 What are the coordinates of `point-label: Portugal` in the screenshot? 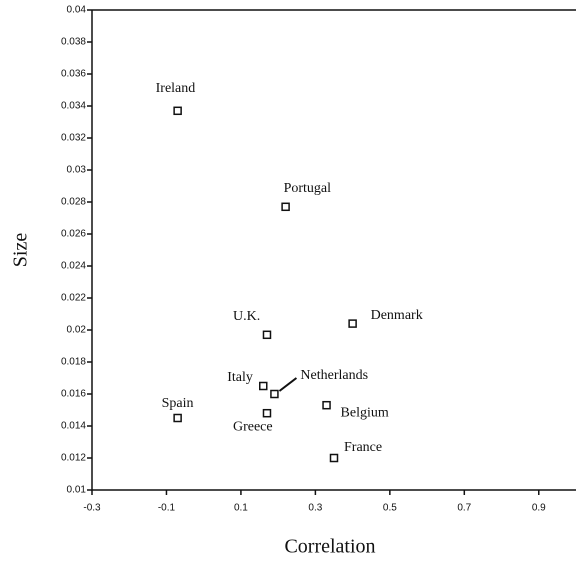 It's located at (308, 188).